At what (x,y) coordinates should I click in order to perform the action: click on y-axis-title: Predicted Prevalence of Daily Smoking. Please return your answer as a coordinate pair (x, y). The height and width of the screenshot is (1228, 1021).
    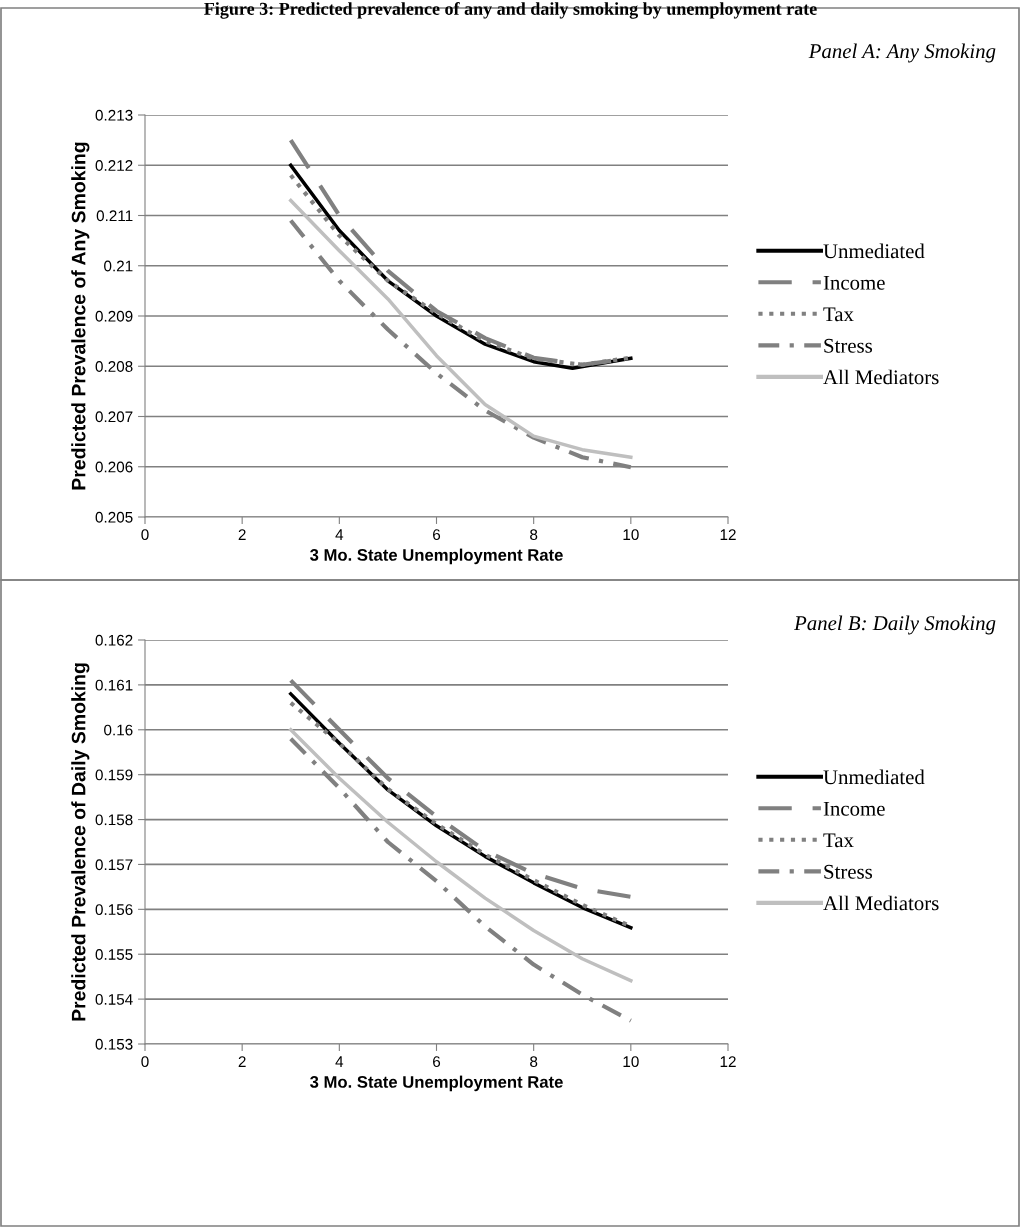
    Looking at the image, I should click on (80, 842).